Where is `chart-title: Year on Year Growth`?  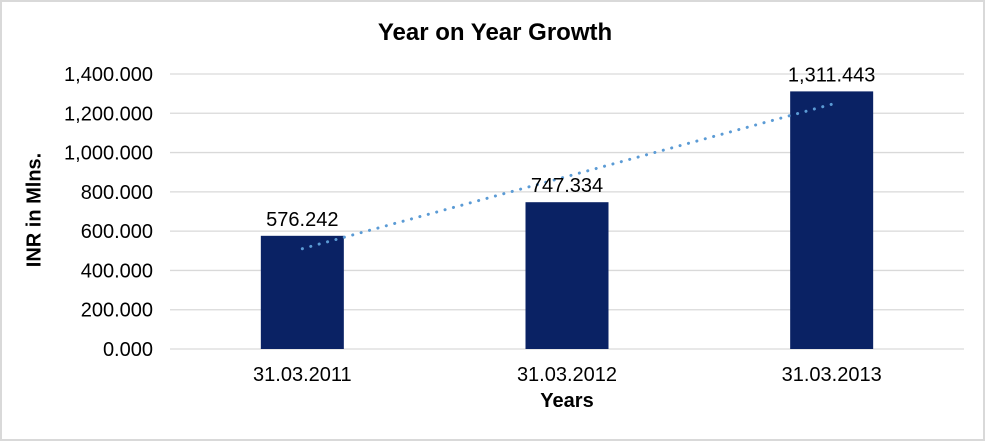 chart-title: Year on Year Growth is located at coordinates (495, 32).